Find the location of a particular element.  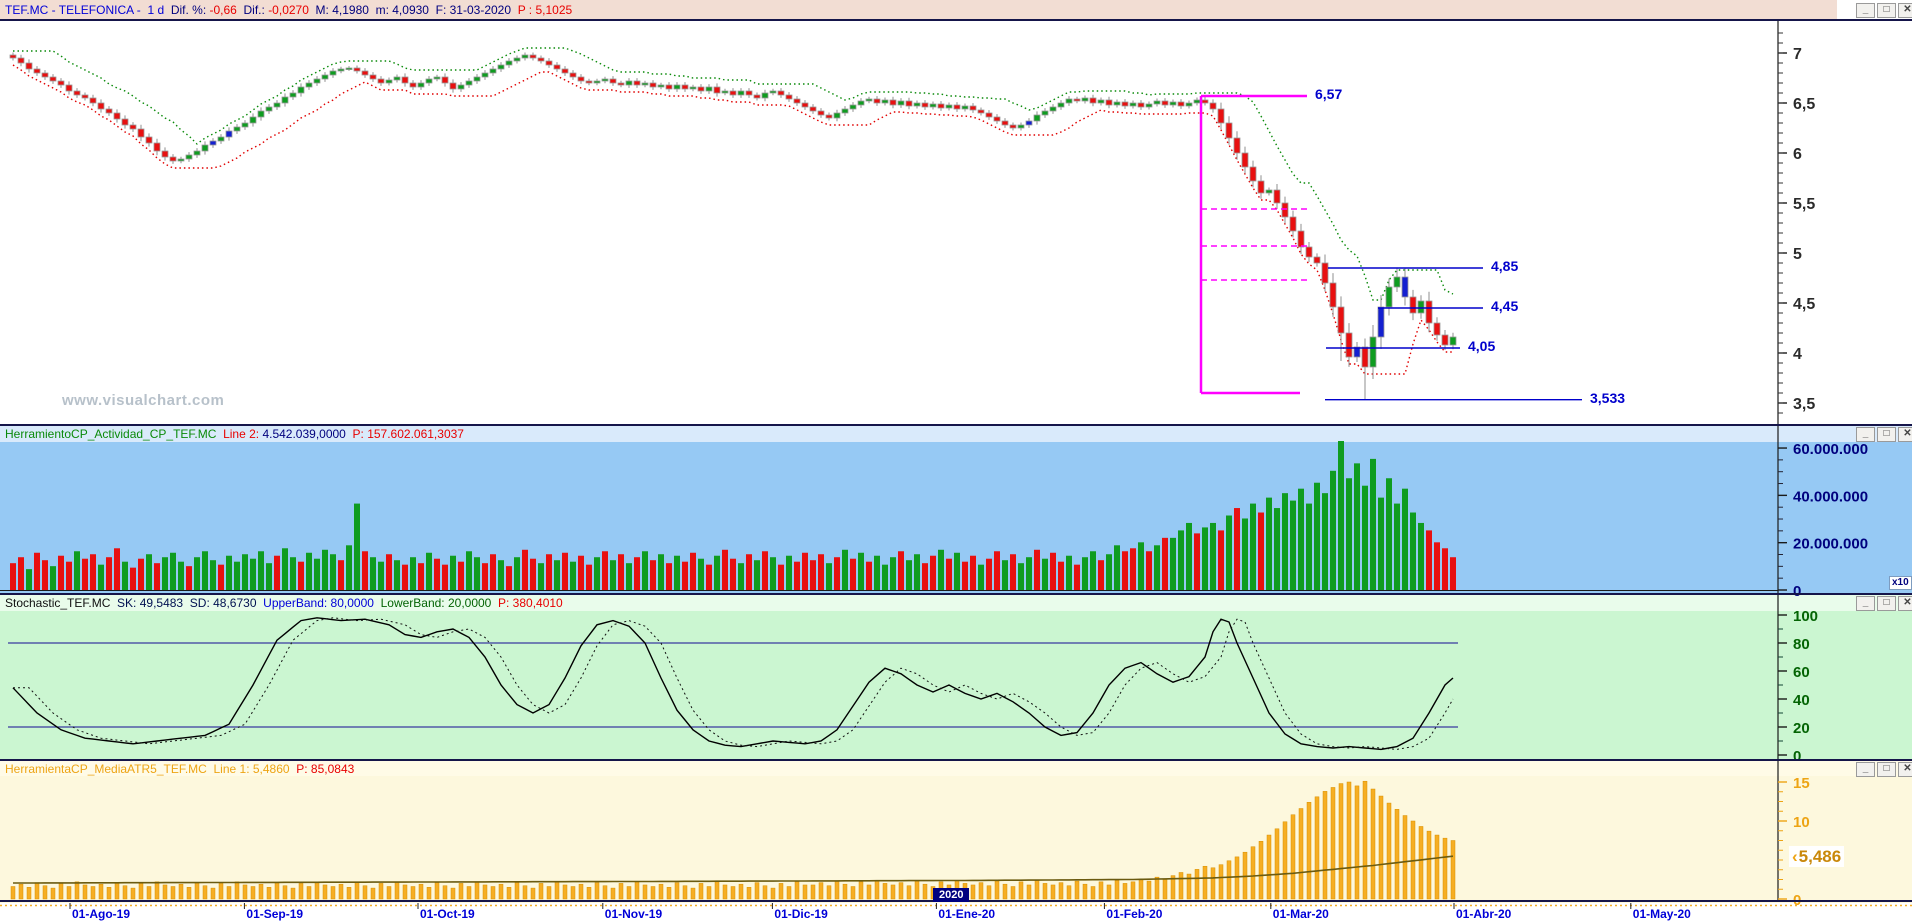

stoch-axis-label: 40 is located at coordinates (1801, 700).